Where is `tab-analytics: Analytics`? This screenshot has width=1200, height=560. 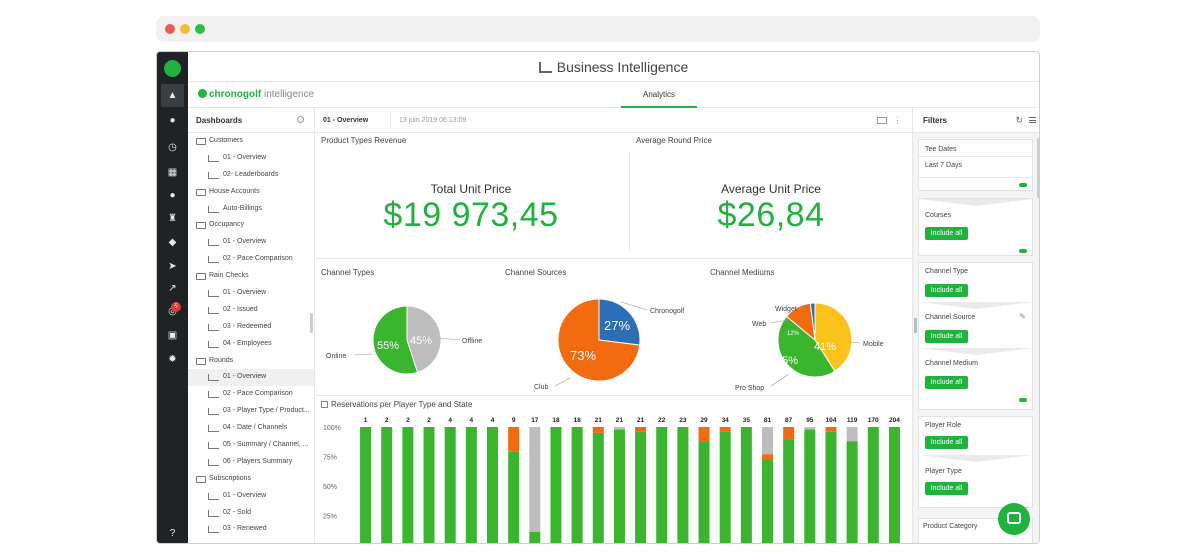
tab-analytics: Analytics is located at coordinates (659, 95).